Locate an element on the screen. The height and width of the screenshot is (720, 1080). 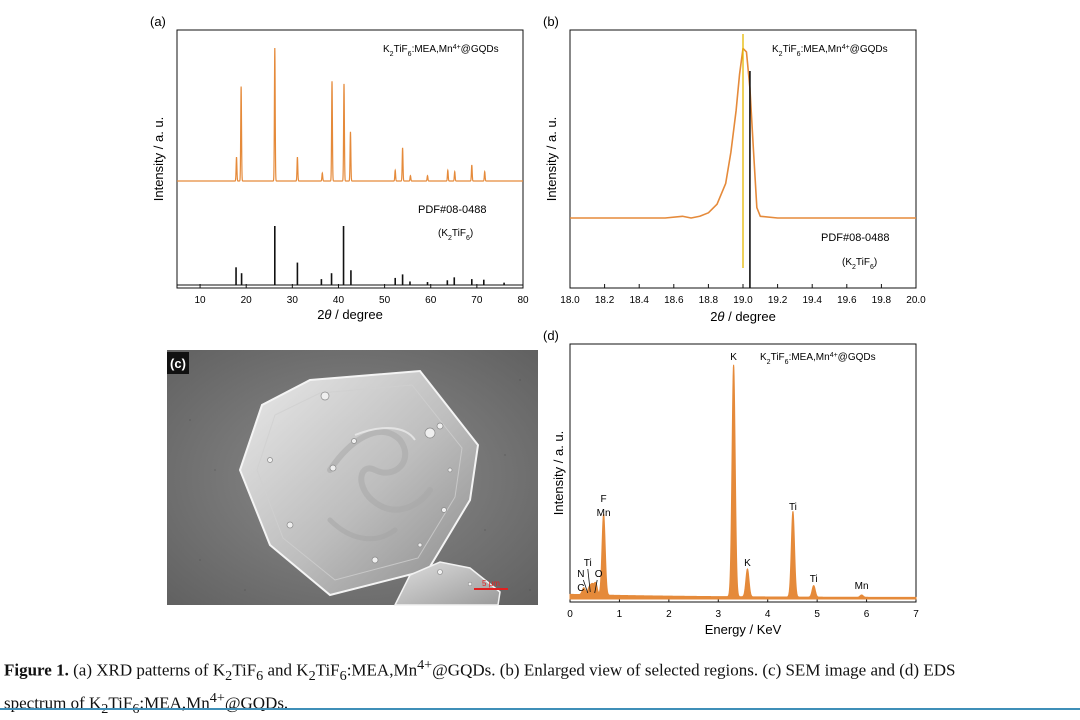
x-tick-label: 30 is located at coordinates (293, 300).